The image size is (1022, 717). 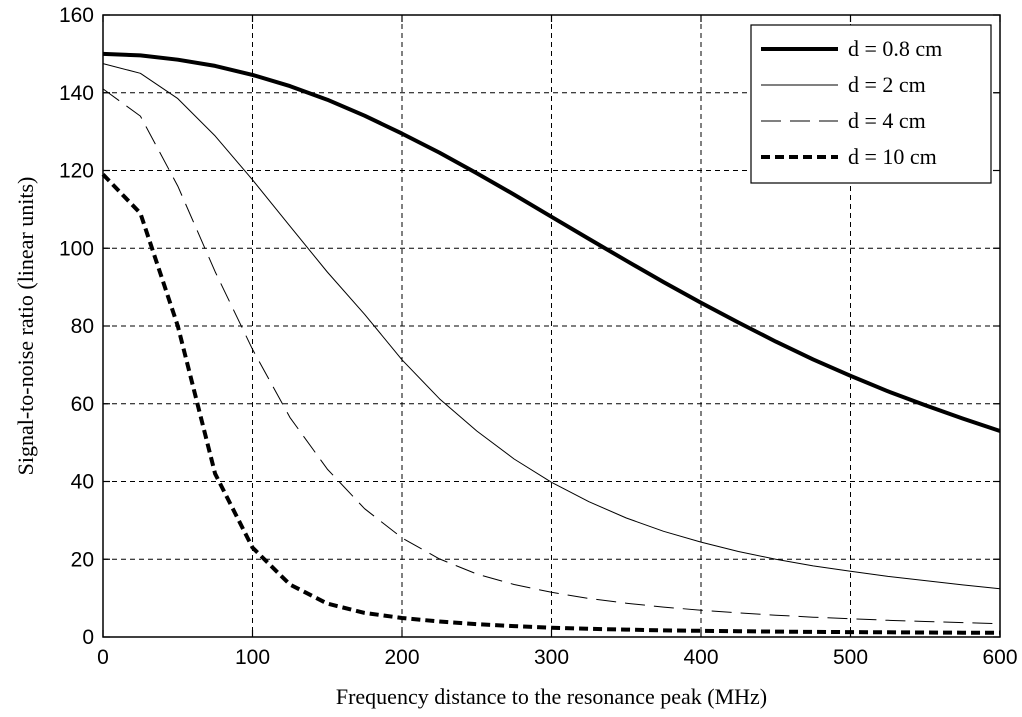 I want to click on y-axis-label: Signal-to-noise ratio (linear units), so click(x=25, y=326).